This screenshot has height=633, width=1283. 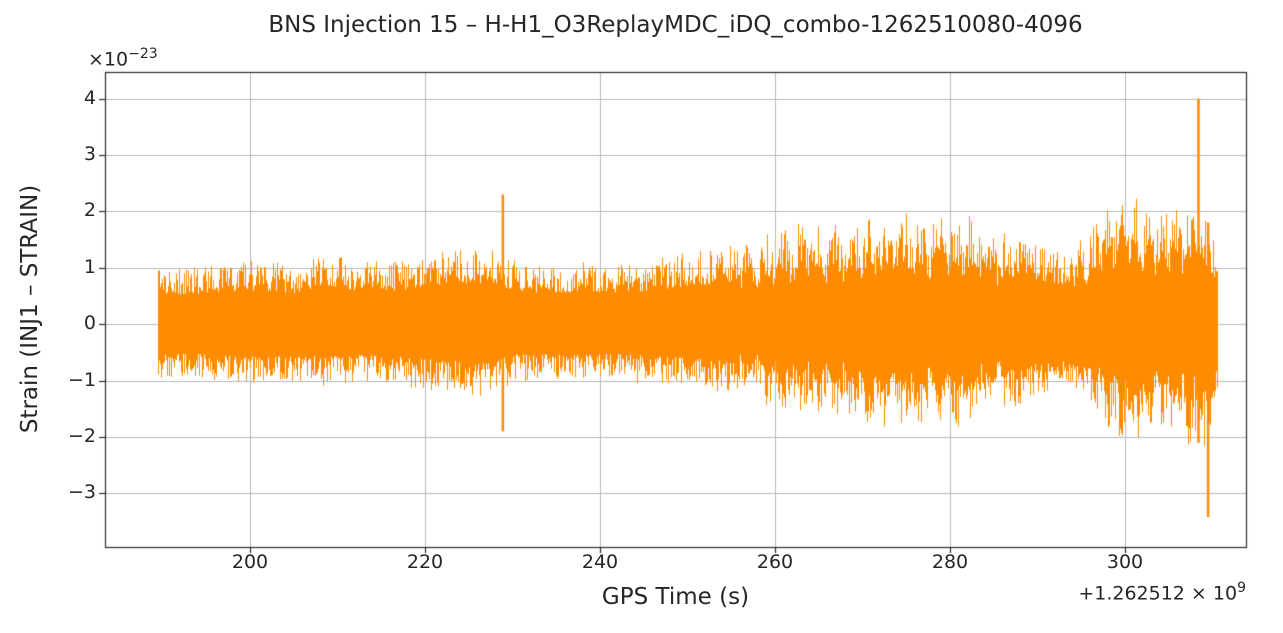 I want to click on y-axis-label: Strain (INJ1 – STRAIN), so click(x=30, y=309).